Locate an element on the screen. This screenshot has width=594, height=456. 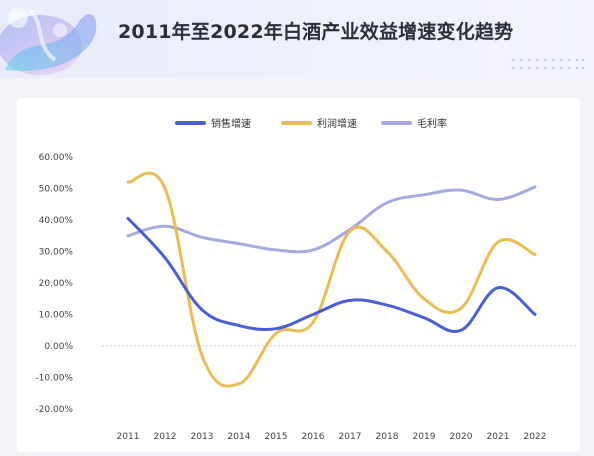
y-tick-label: 60.00% is located at coordinates (56, 158).